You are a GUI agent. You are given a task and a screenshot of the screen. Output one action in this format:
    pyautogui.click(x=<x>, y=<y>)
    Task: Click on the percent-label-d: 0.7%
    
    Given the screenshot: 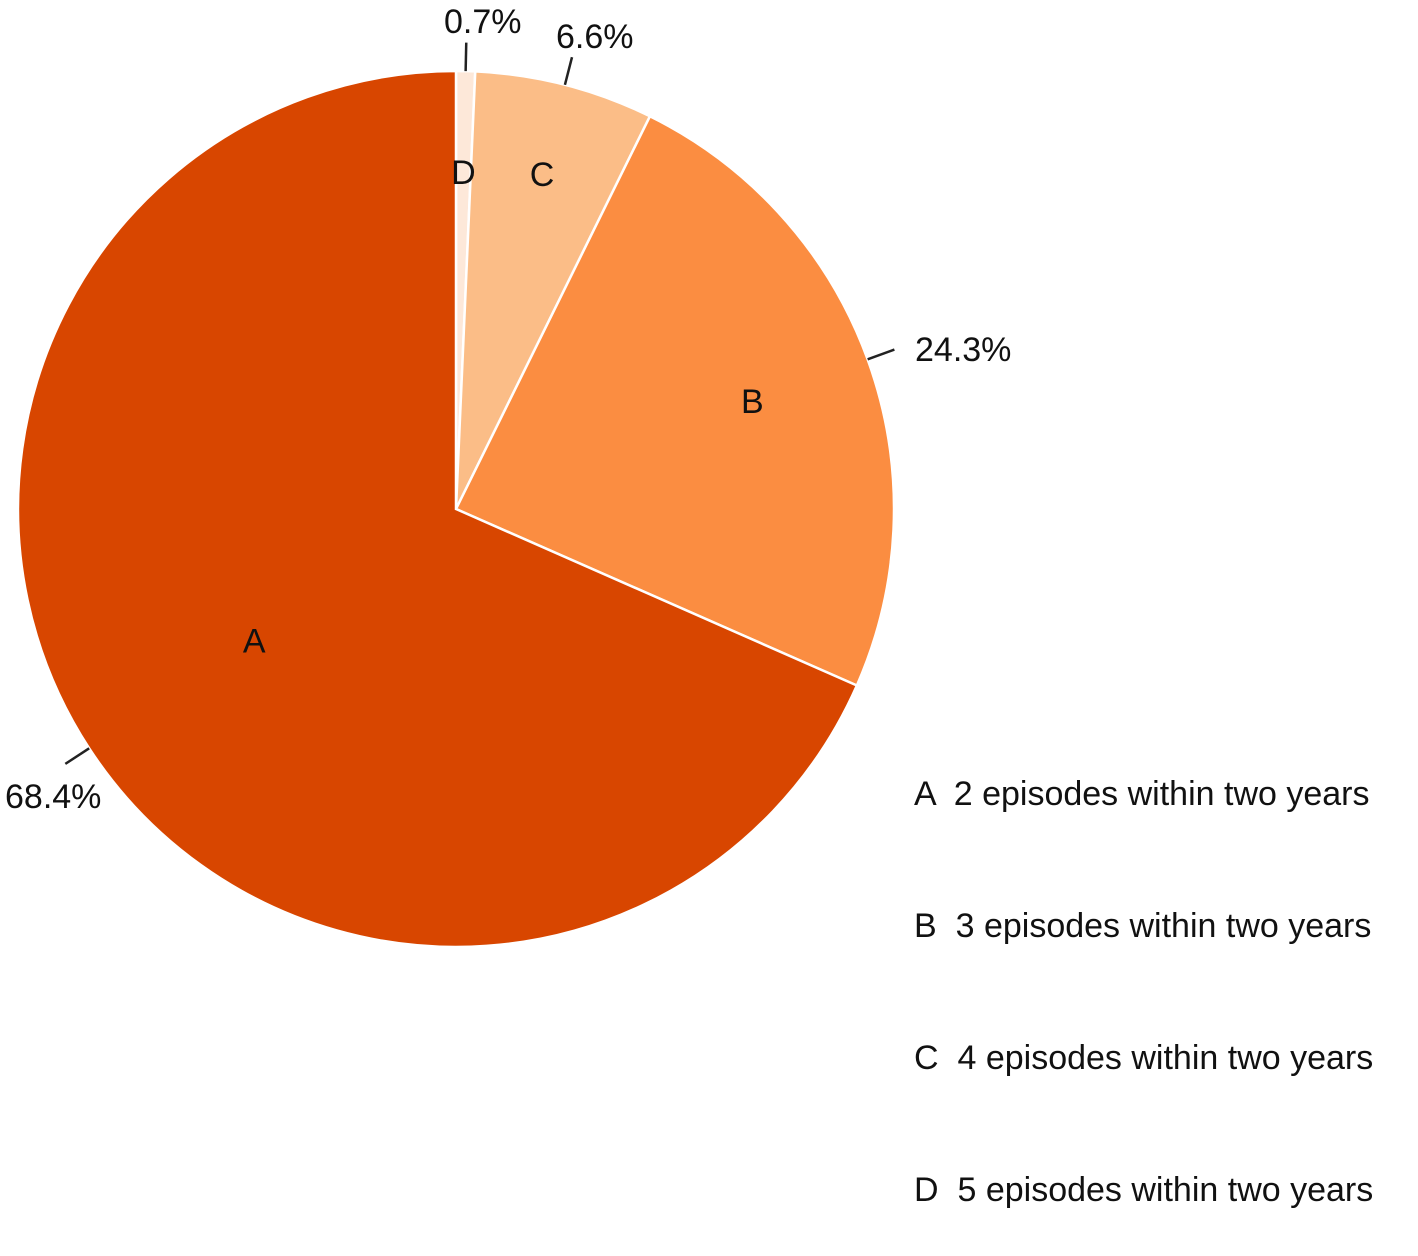 What is the action you would take?
    pyautogui.click(x=483, y=22)
    